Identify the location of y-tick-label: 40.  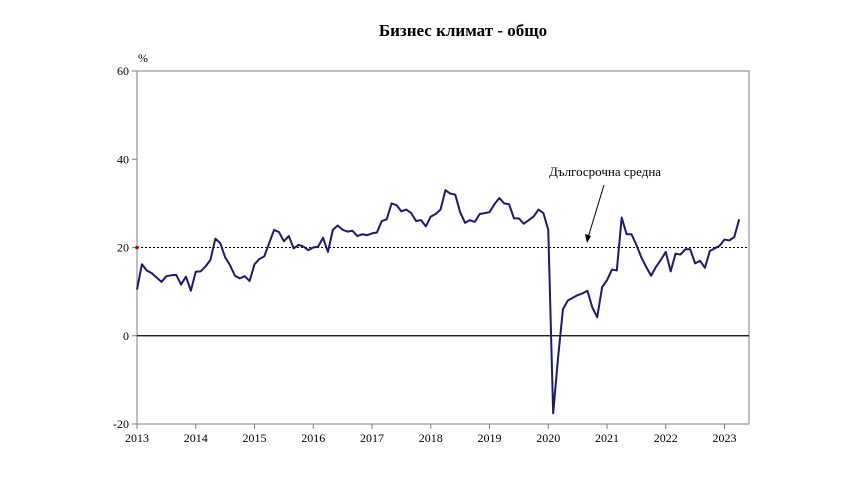
(123, 159).